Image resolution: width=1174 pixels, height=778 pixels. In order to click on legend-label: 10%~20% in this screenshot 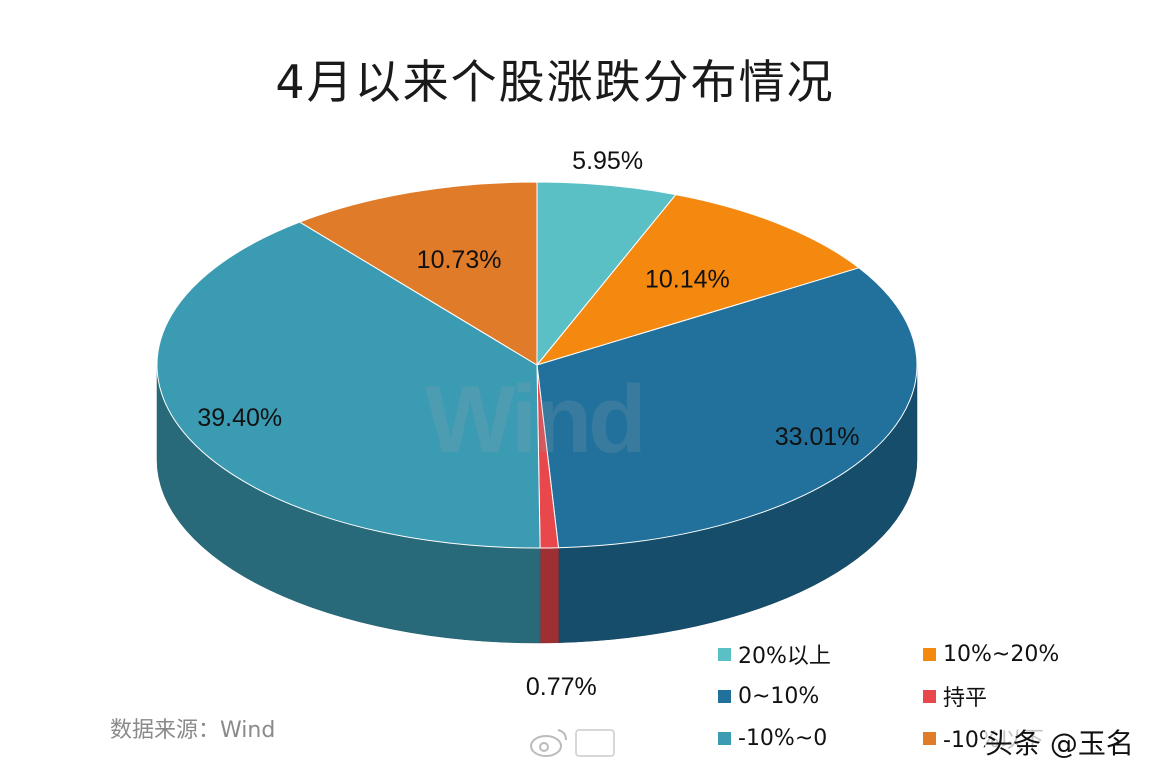, I will do `click(1001, 654)`.